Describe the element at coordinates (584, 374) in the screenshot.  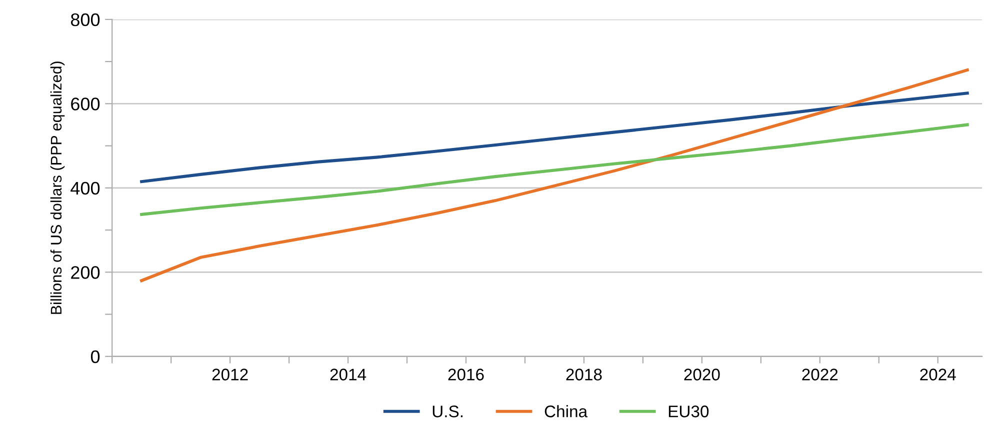
I see `x-tick-label: 2018` at that location.